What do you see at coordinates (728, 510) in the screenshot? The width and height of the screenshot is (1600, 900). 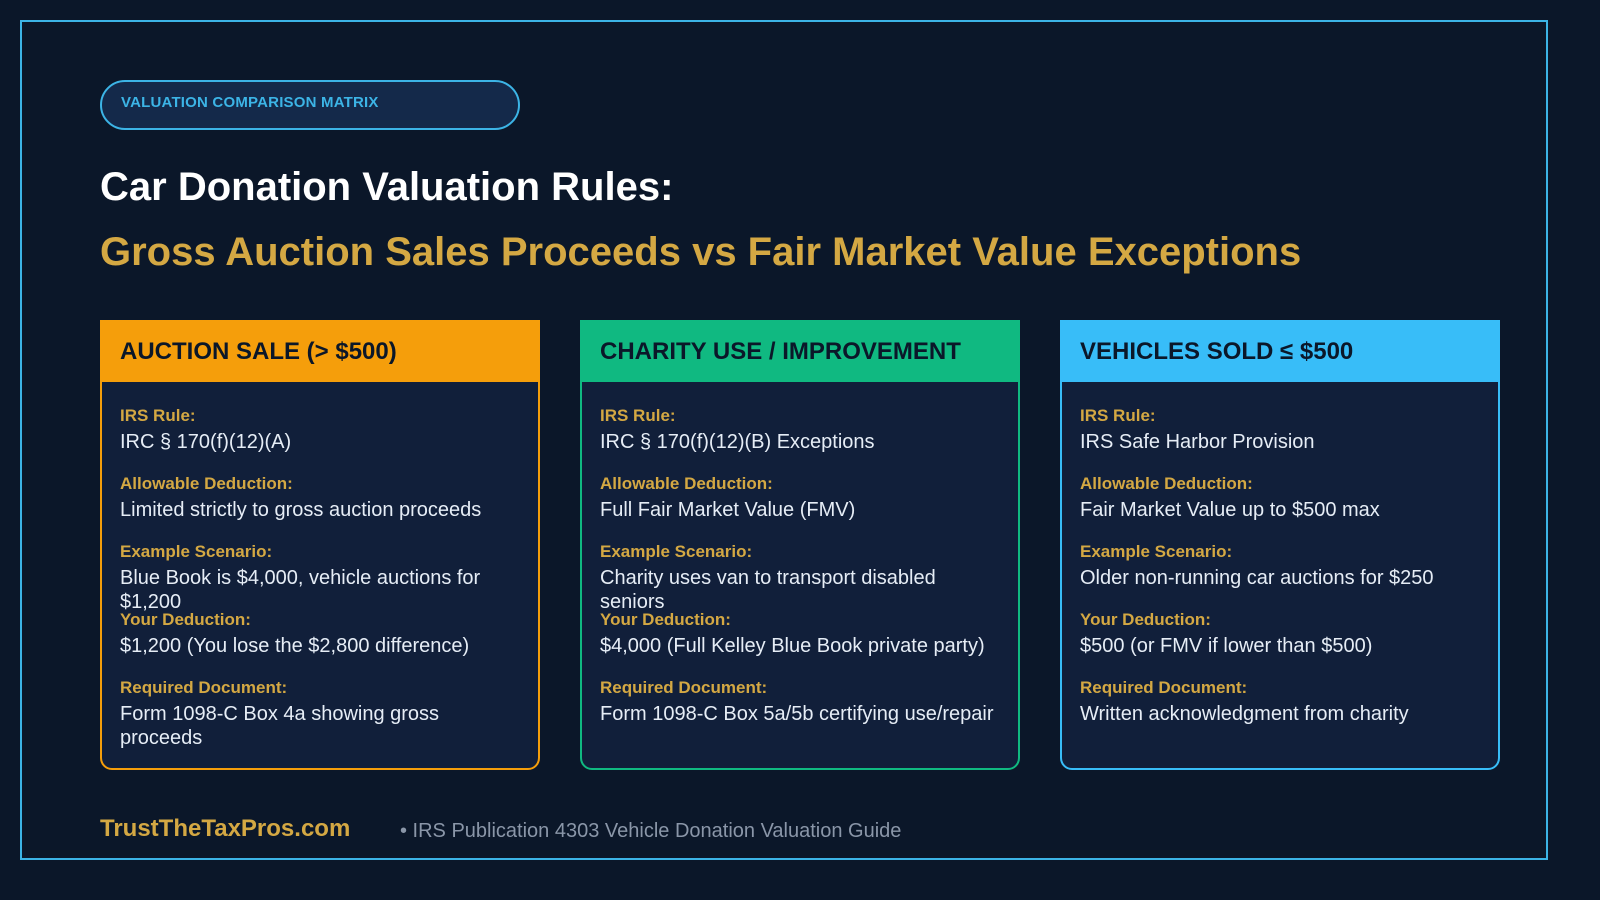 I see `deduction-value: Full Fair Market Value (FMV)` at bounding box center [728, 510].